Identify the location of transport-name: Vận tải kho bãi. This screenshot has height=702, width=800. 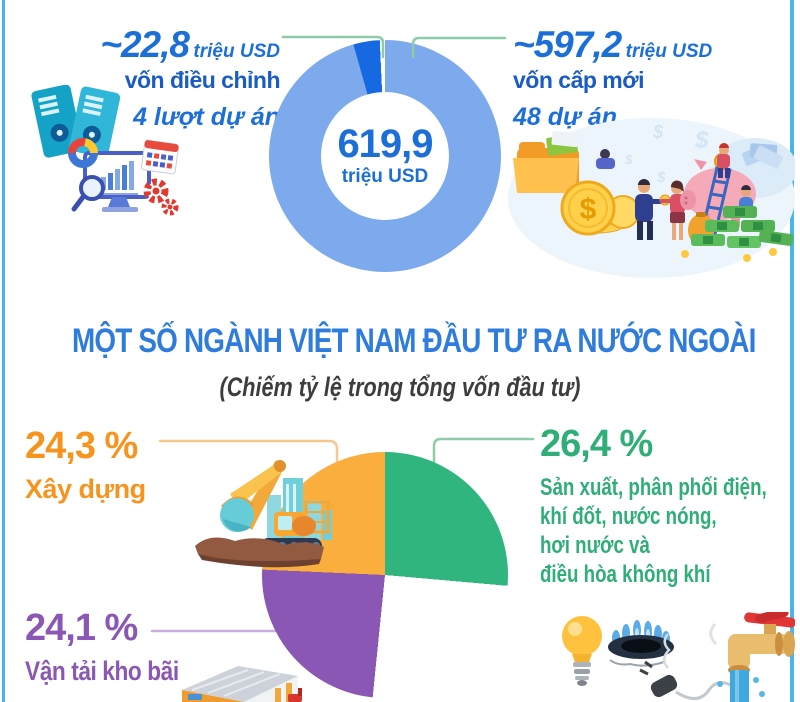
(102, 671).